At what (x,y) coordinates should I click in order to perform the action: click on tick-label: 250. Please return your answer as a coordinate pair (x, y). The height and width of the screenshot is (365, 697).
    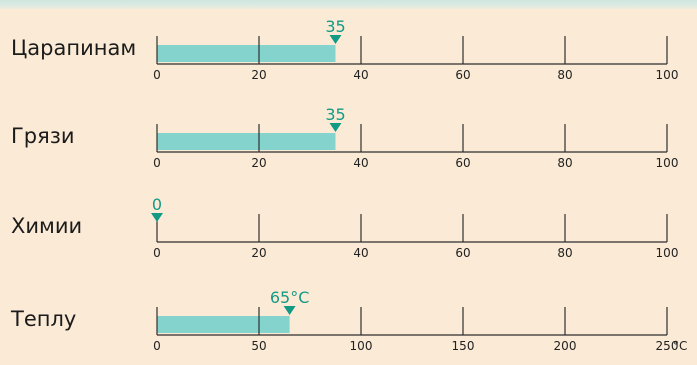
    Looking at the image, I should click on (667, 346).